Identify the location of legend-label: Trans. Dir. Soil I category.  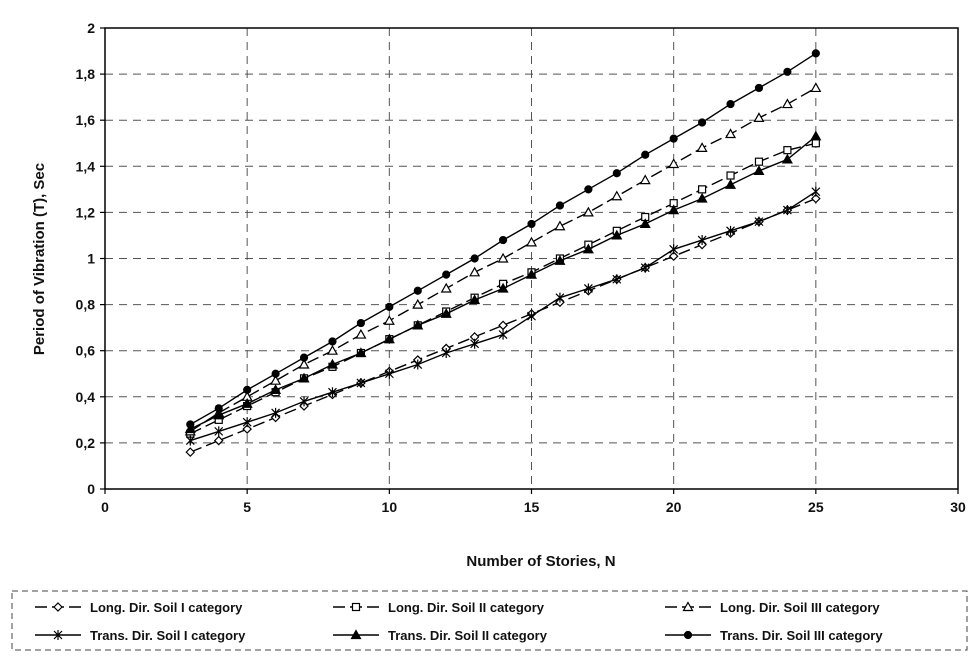
(168, 635).